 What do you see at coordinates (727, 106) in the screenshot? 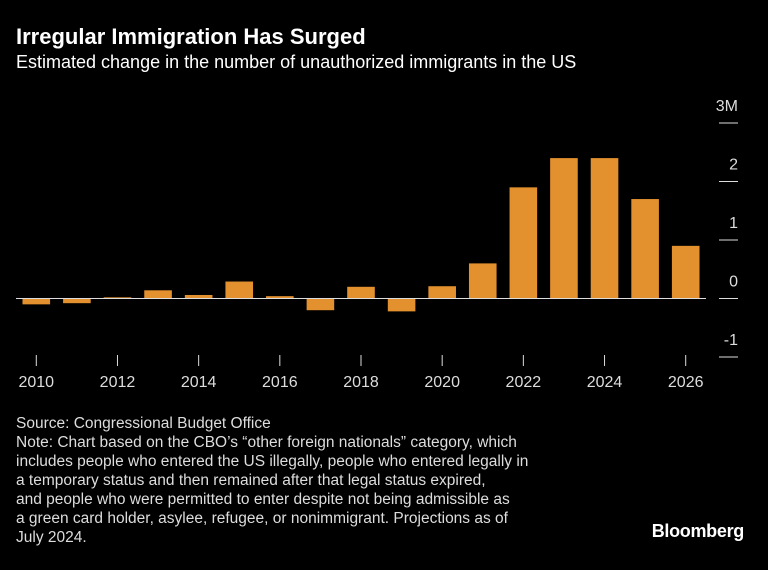
I see `y-tick-label: 3M` at bounding box center [727, 106].